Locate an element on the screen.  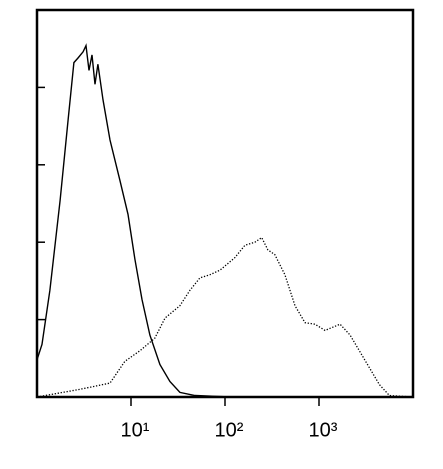
x-tick-label: 10¹ is located at coordinates (135, 430).